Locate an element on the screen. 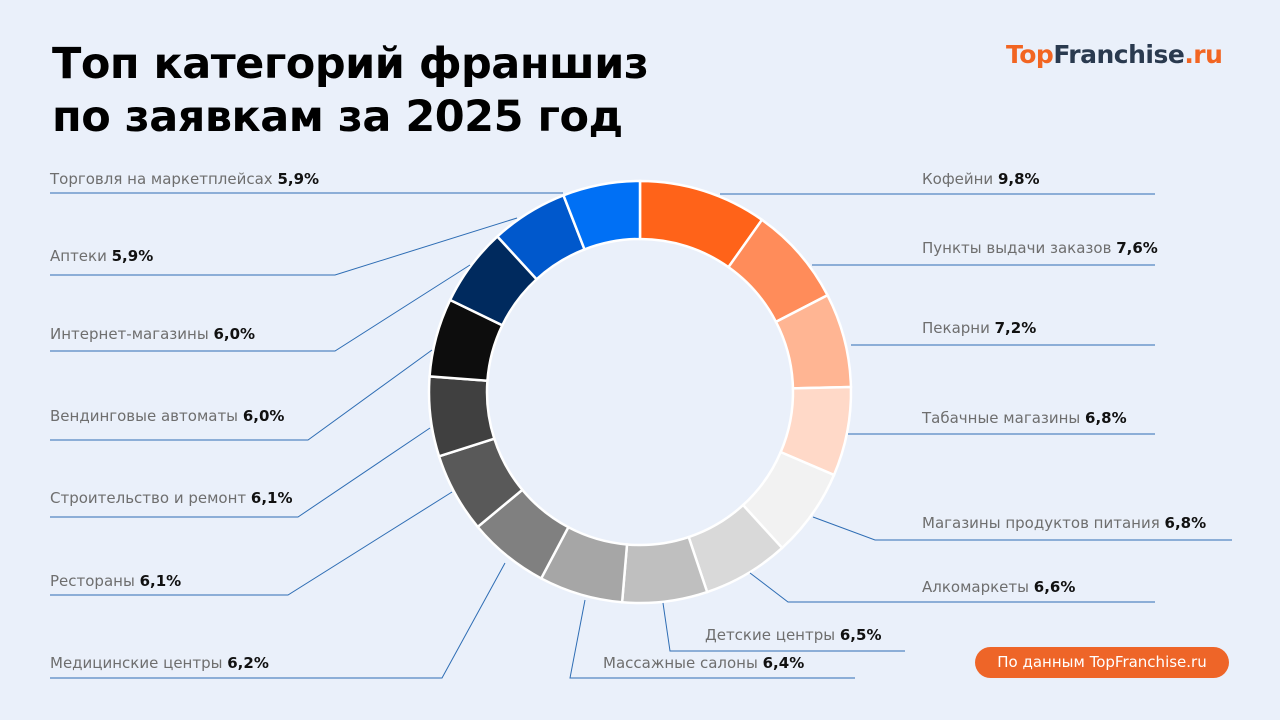 The width and height of the screenshot is (1280, 720). slice-label: Вендинговые автоматы 6,0% is located at coordinates (167, 416).